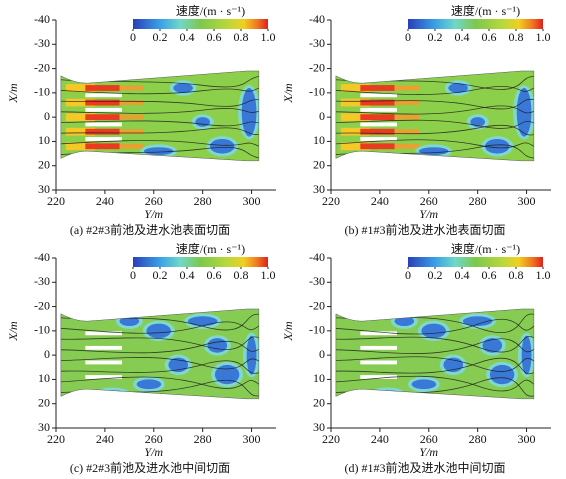  Describe the element at coordinates (387, 393) in the screenshot. I see `eddy-halo` at that location.